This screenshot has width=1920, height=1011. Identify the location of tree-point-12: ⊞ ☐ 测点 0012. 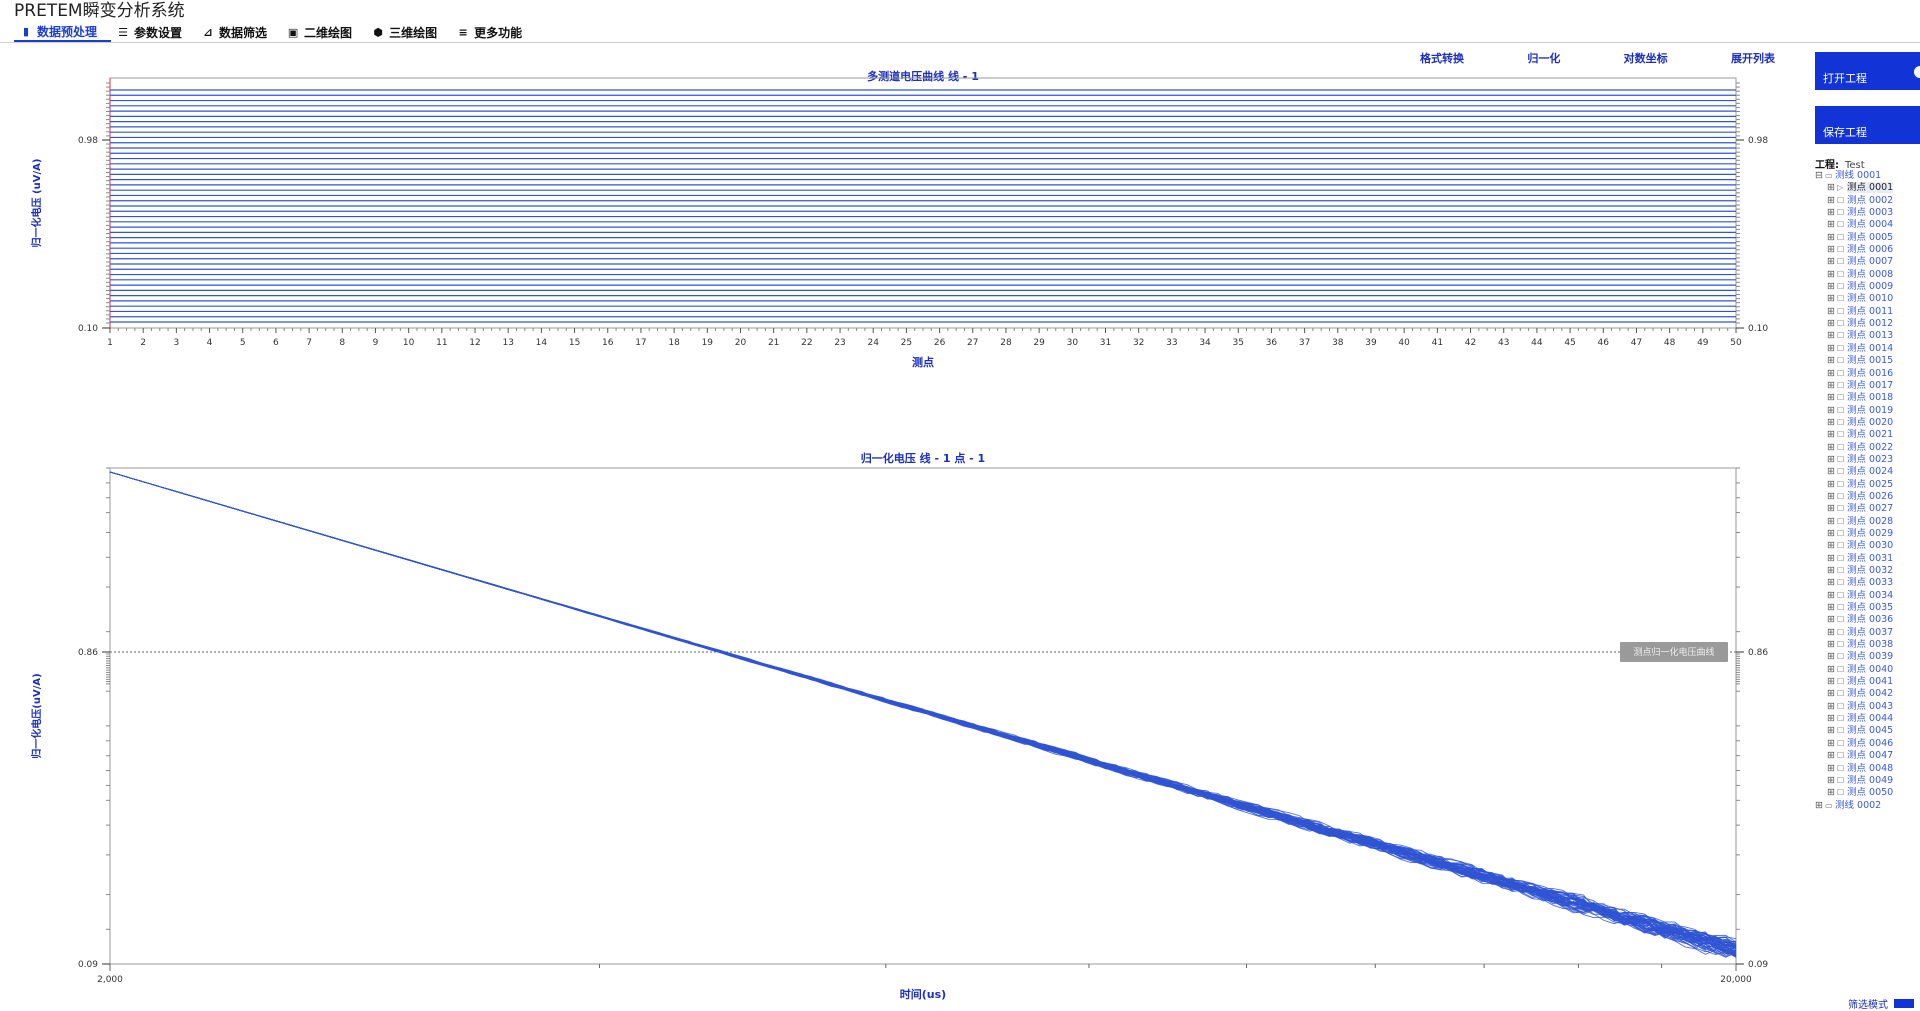
(1867, 324).